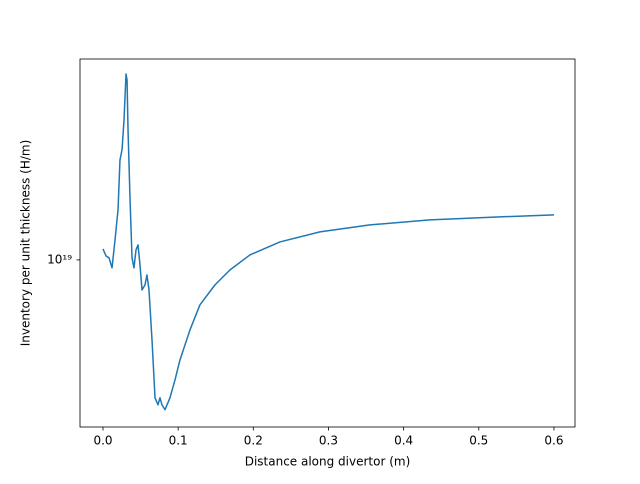  I want to click on y-axis-label: Inventory per unit thickness (H/m), so click(26, 243).